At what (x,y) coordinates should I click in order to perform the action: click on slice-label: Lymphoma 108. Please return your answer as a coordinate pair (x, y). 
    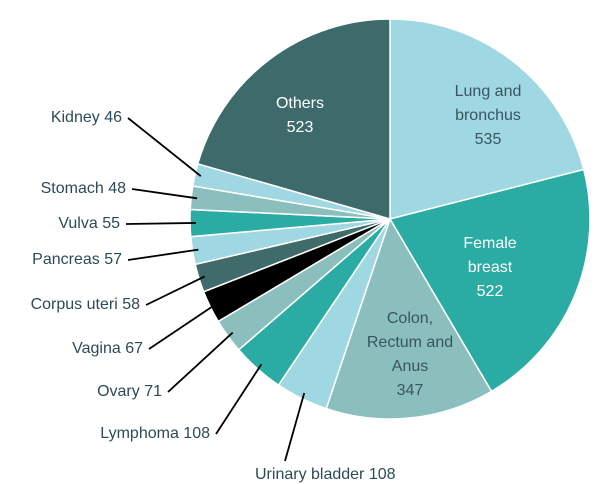
    Looking at the image, I should click on (155, 434).